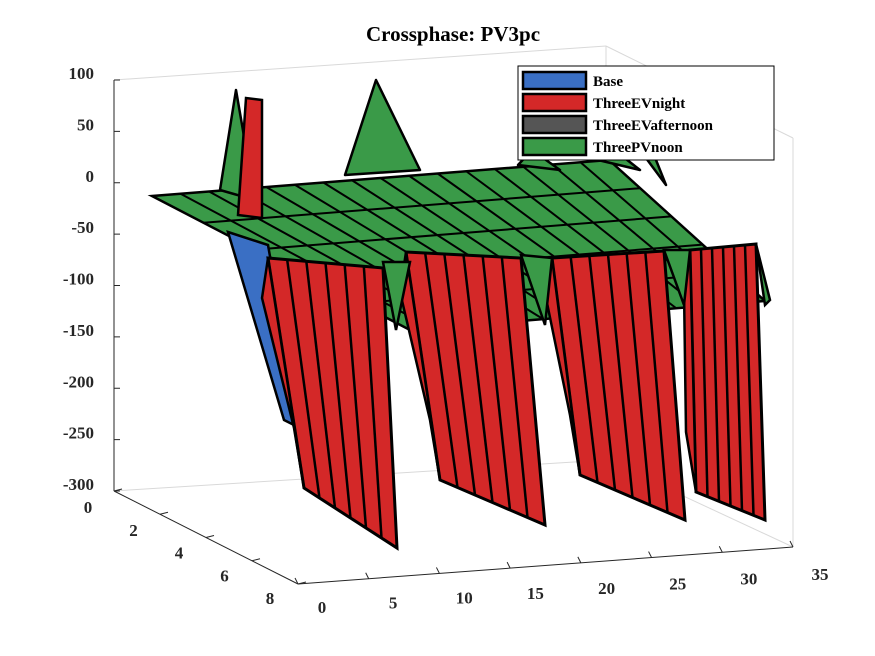 Image resolution: width=875 pixels, height=656 pixels. Describe the element at coordinates (608, 82) in the screenshot. I see `legend-label: Base` at that location.